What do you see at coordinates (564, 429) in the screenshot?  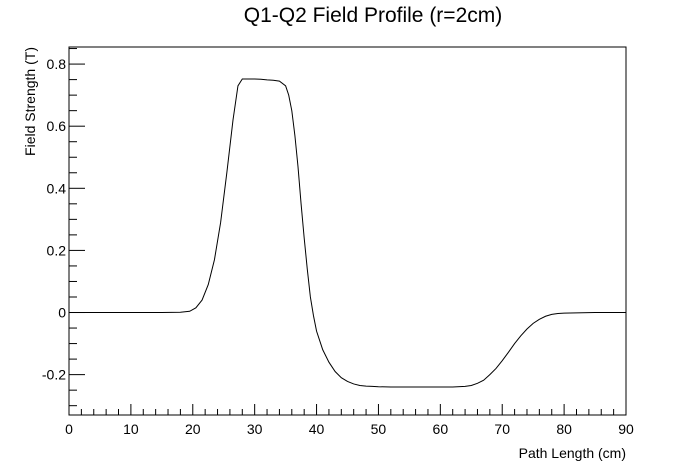 I see `x-tick-label: 80` at bounding box center [564, 429].